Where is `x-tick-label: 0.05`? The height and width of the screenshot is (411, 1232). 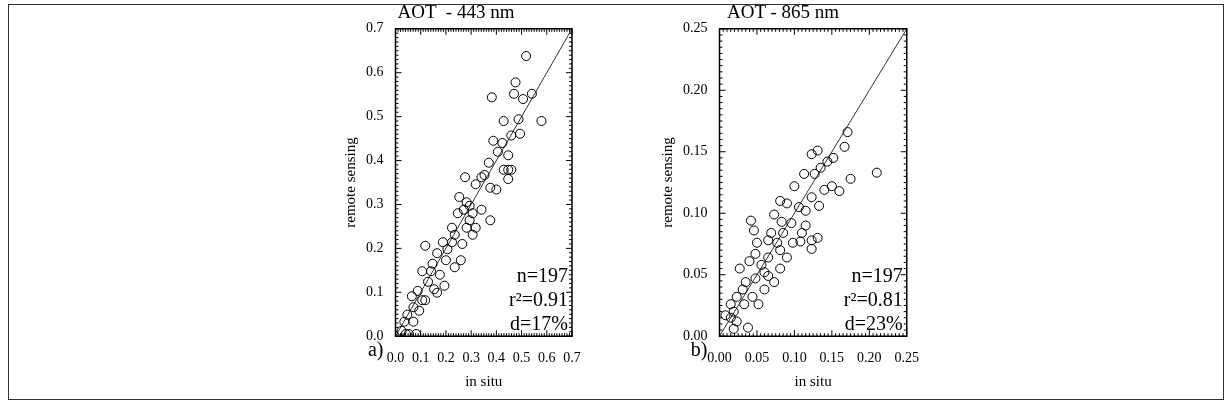
x-tick-label: 0.05 is located at coordinates (757, 358).